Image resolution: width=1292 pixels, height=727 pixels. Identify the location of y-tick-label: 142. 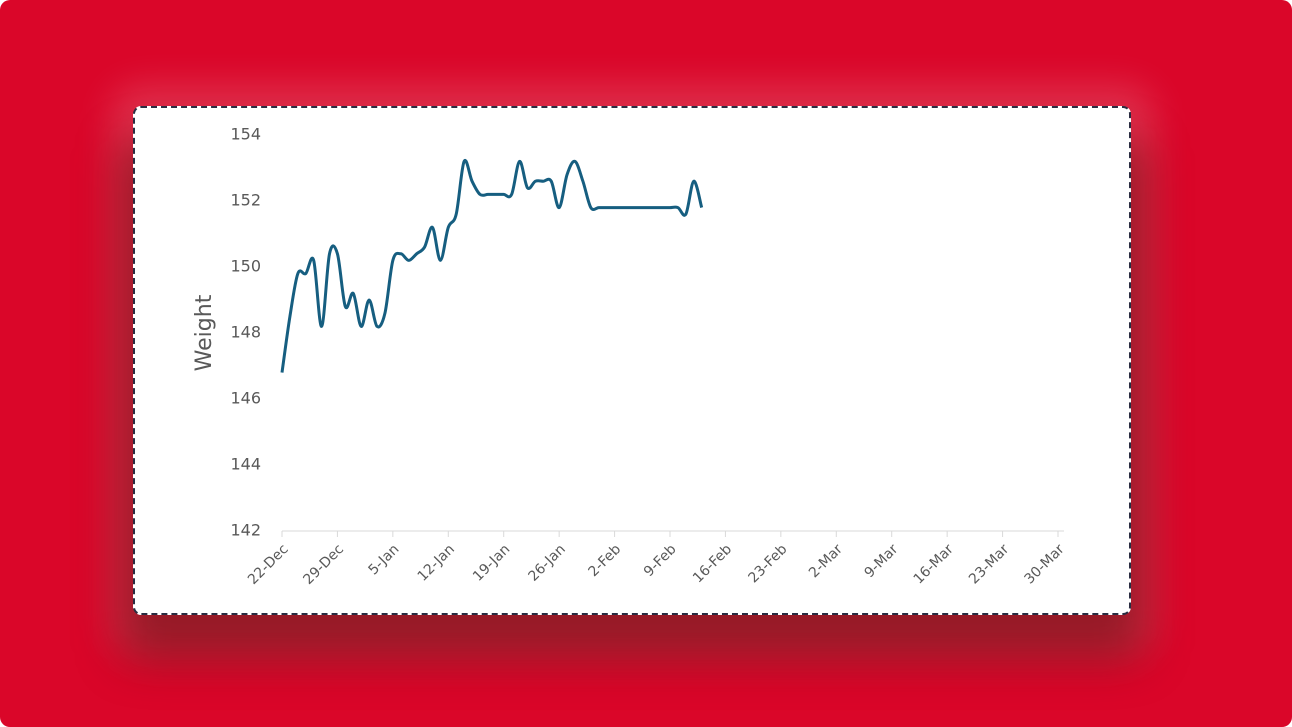
(245, 530).